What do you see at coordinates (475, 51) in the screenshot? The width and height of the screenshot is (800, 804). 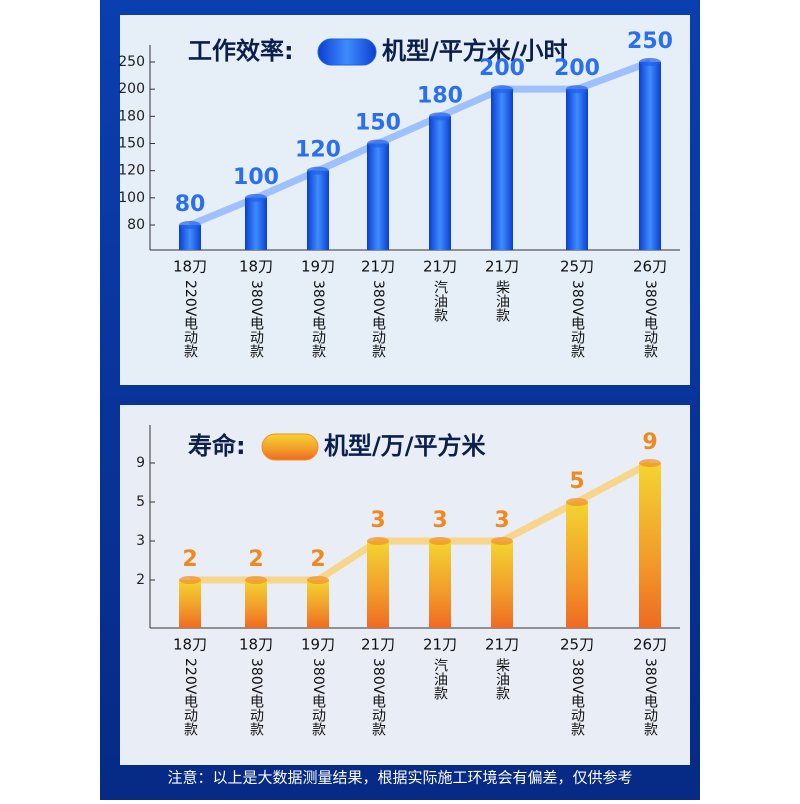 I see `legend-label: 机型/平方米/小时` at bounding box center [475, 51].